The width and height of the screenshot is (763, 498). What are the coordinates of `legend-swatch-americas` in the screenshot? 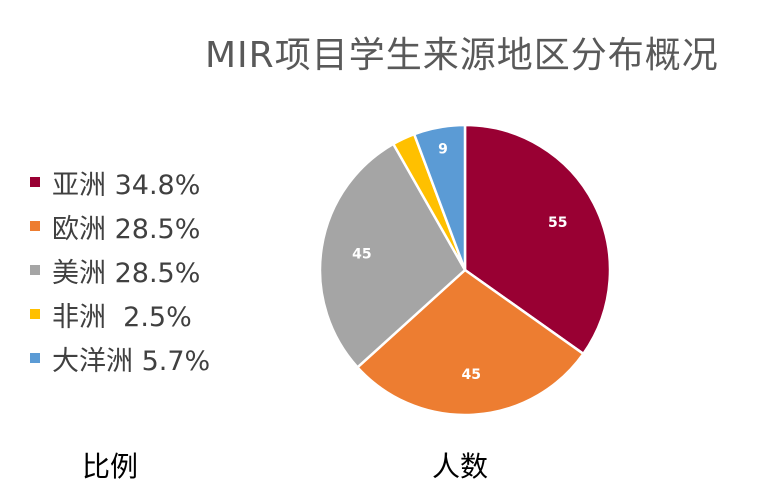 It's located at (35, 270).